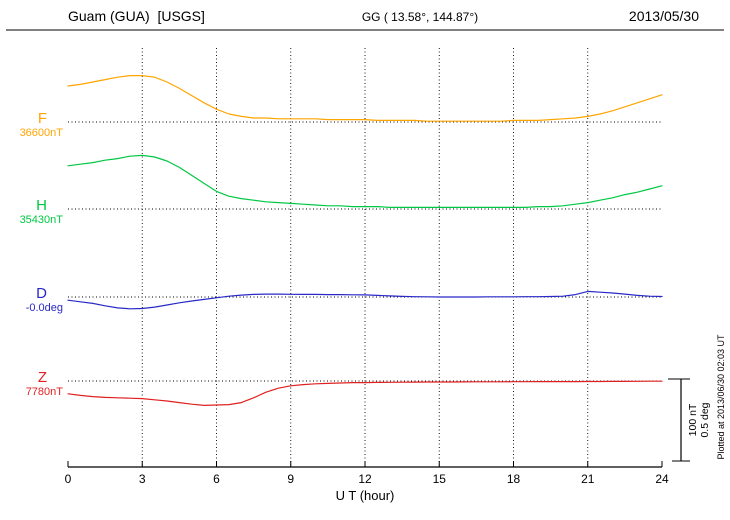 The image size is (730, 520). Describe the element at coordinates (42, 118) in the screenshot. I see `channel-label-F: F` at that location.